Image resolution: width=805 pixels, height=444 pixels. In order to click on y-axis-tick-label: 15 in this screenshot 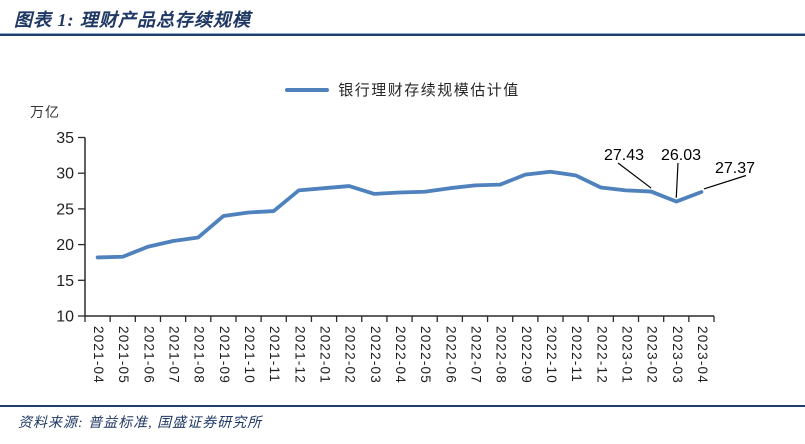, I will do `click(65, 281)`.